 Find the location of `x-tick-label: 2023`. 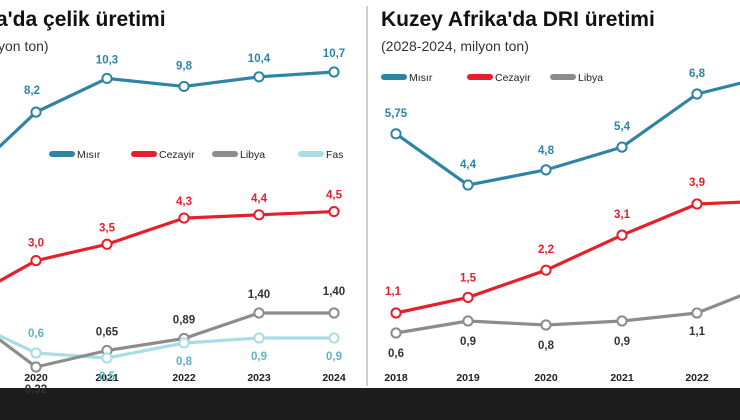

x-tick-label: 2023 is located at coordinates (259, 378).